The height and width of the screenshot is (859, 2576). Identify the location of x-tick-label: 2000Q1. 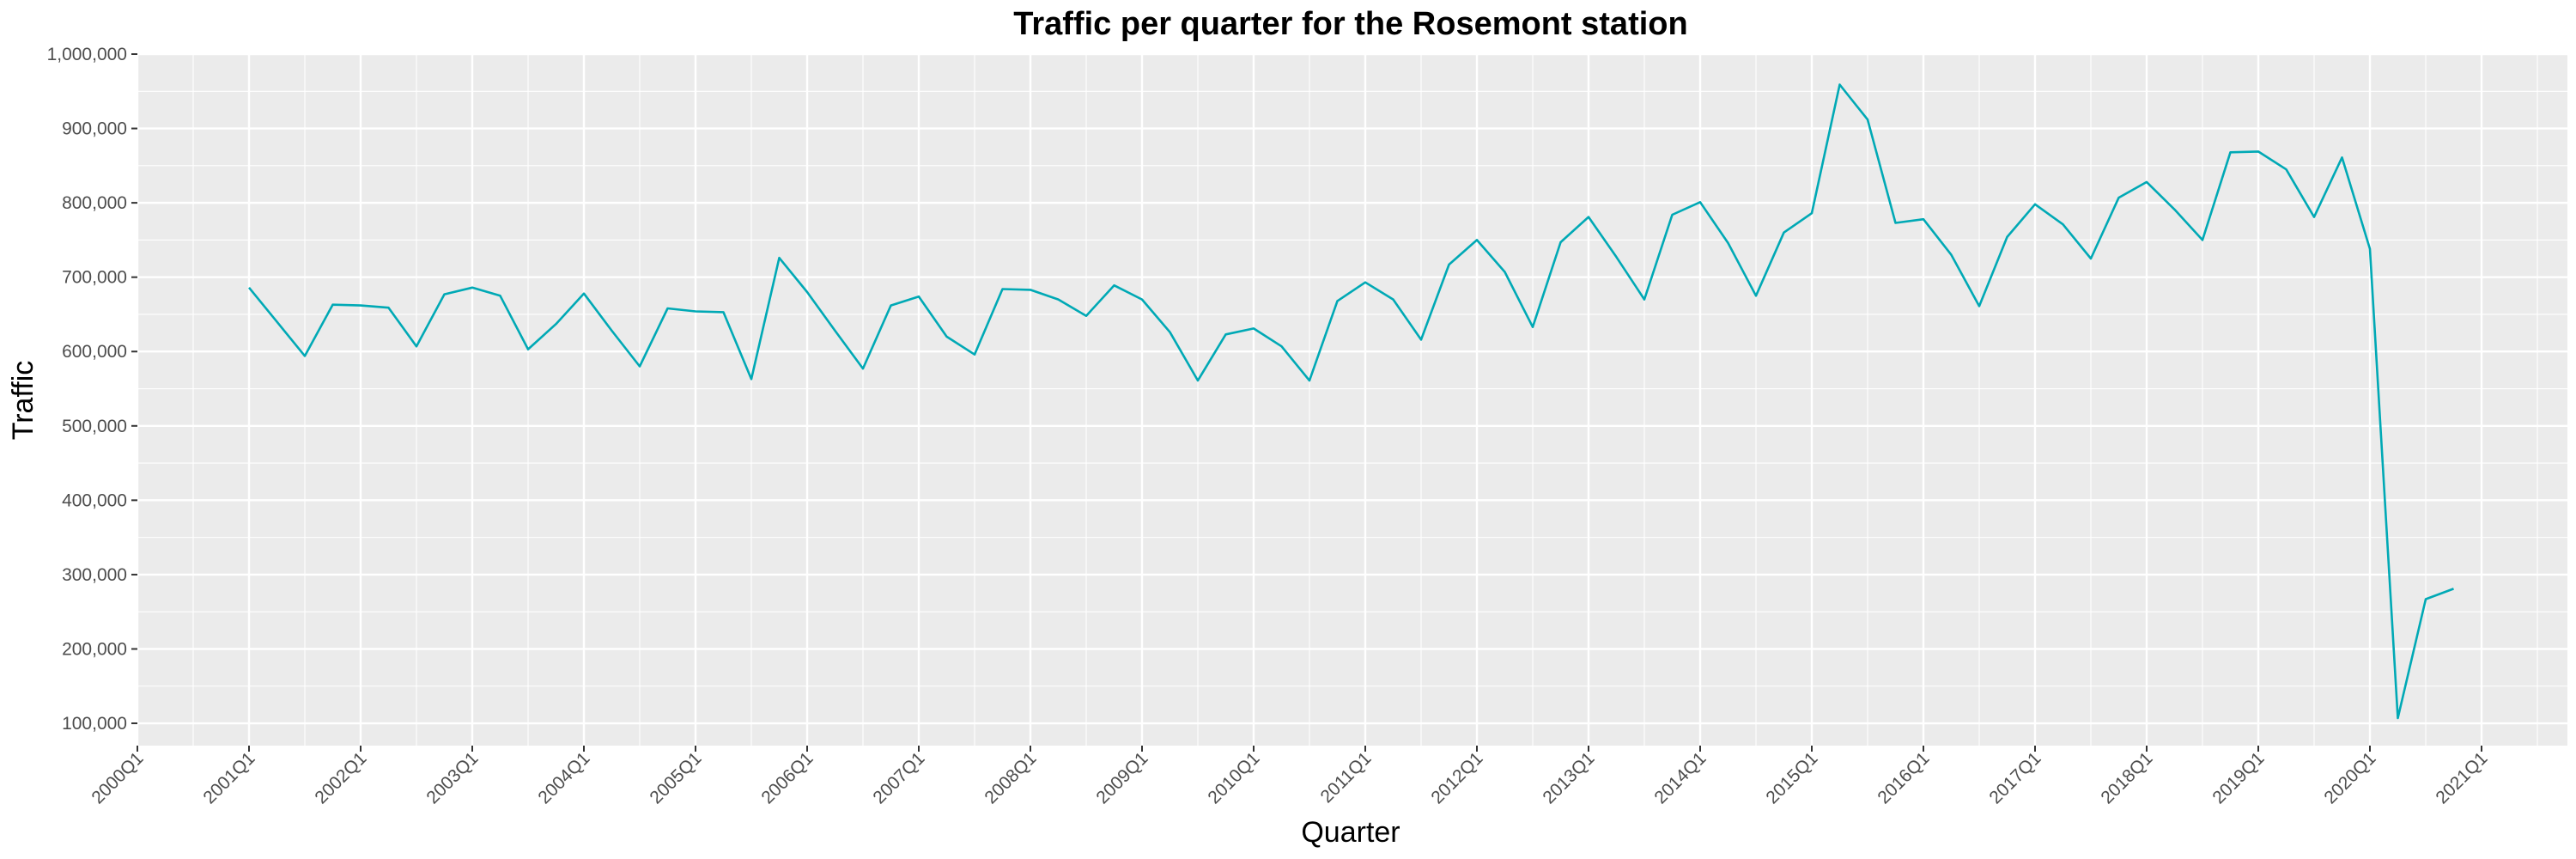
(117, 778).